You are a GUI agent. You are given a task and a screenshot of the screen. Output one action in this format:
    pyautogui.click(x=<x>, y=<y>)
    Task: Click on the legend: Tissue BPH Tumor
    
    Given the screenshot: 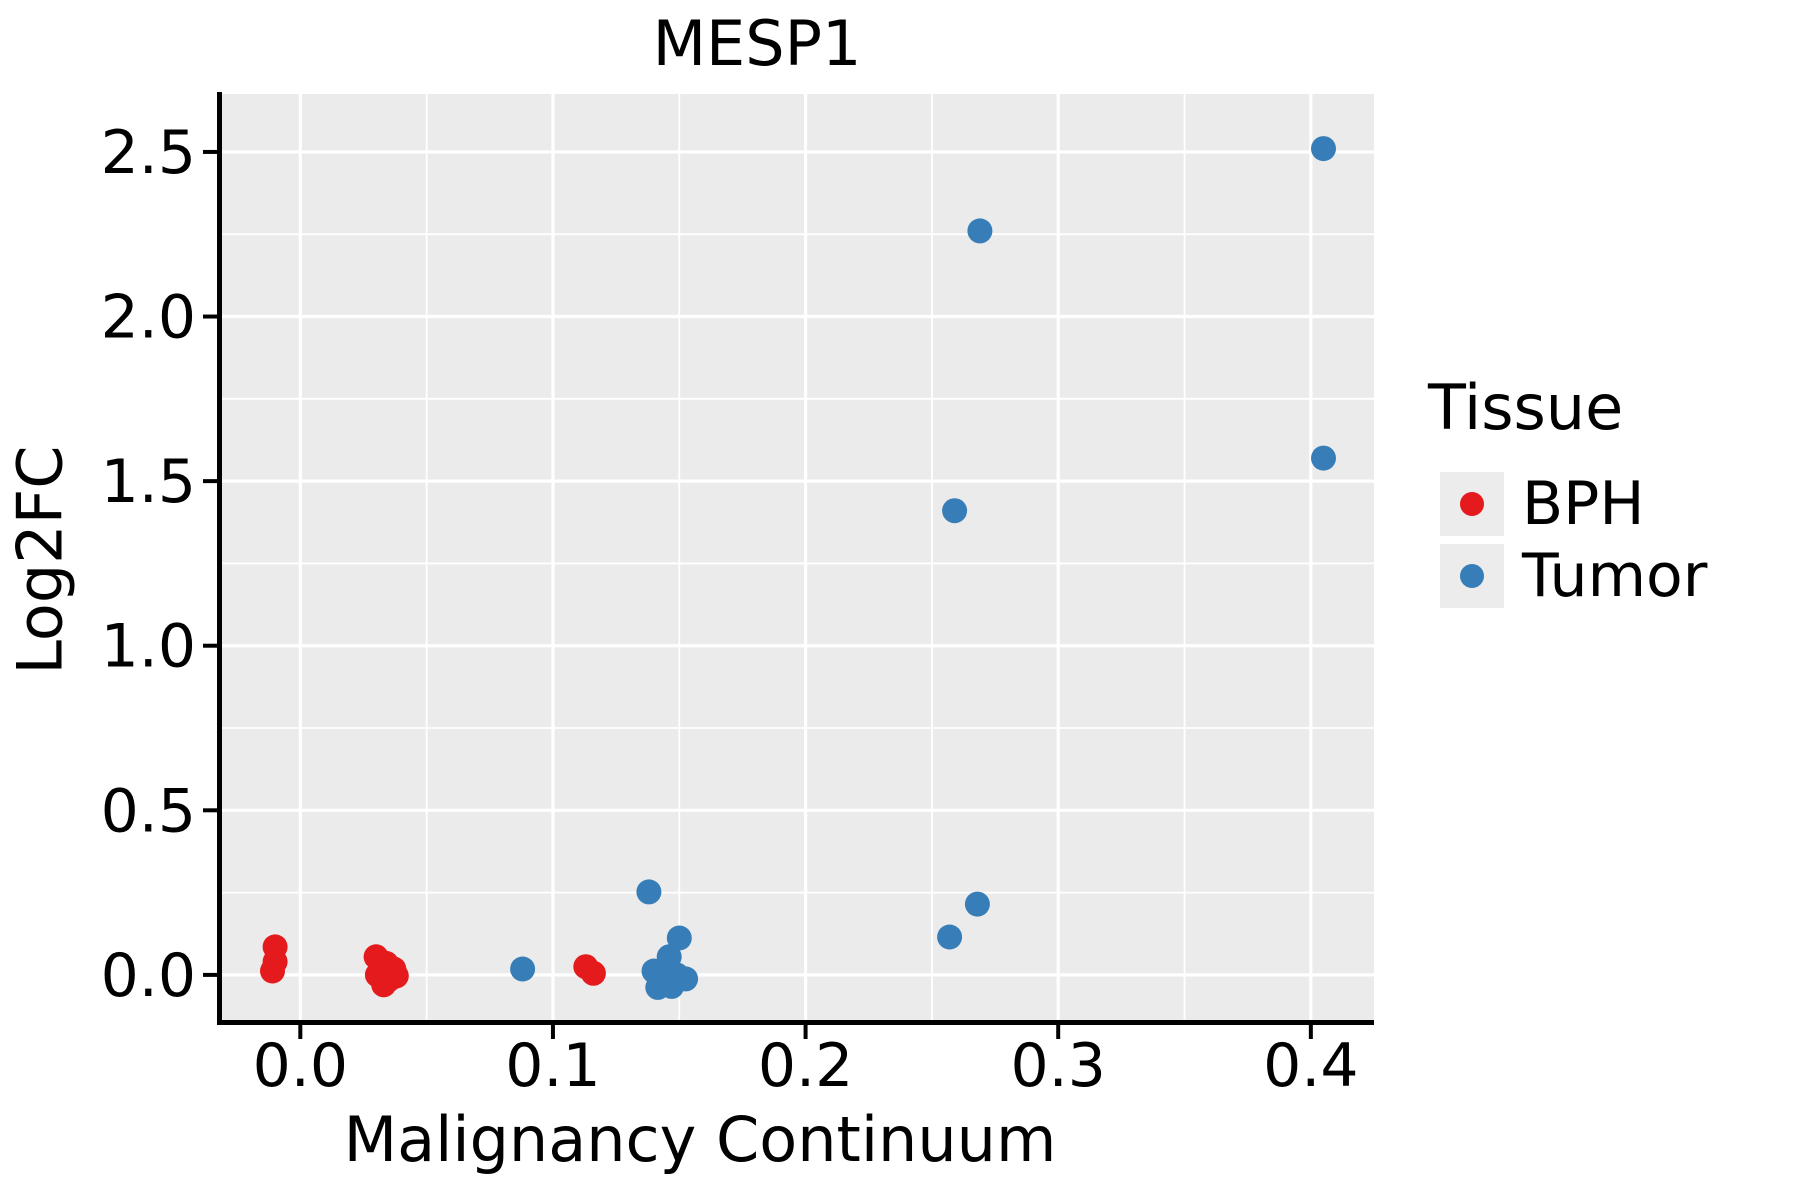 What is the action you would take?
    pyautogui.click(x=1567, y=491)
    